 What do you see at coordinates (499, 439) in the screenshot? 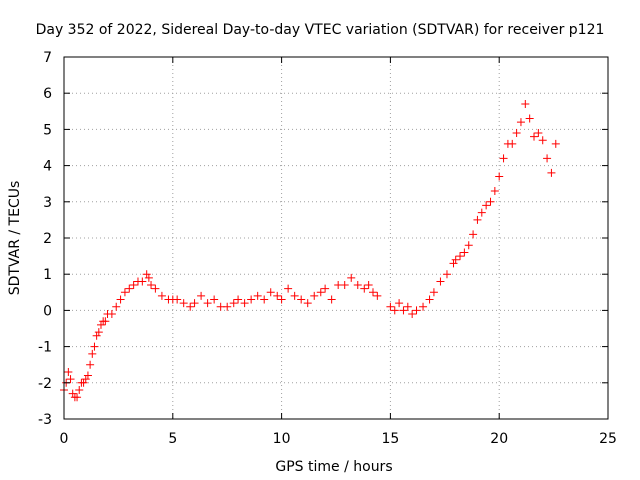
I see `x-tick-label: 20` at bounding box center [499, 439].